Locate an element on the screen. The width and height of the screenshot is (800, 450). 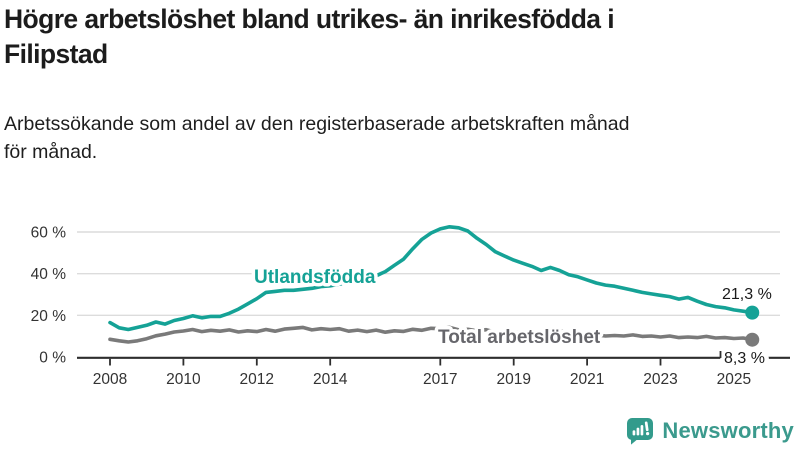
series-label-0: Utlandsfödda is located at coordinates (315, 277).